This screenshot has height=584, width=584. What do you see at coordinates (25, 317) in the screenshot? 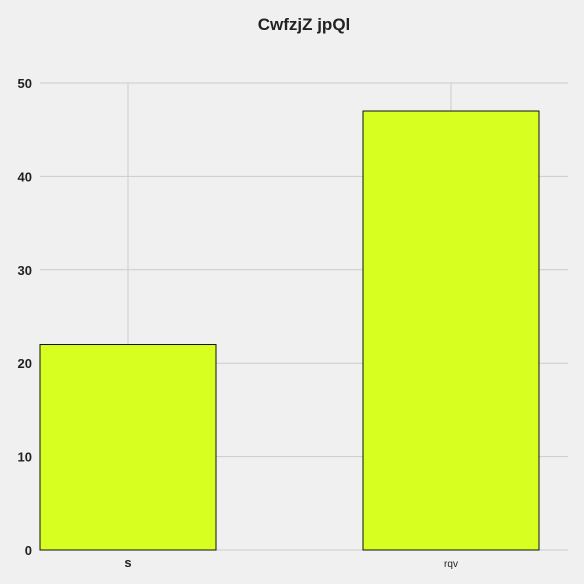
I see `y-axis-ticks: 0 10 20 30 40 50` at bounding box center [25, 317].